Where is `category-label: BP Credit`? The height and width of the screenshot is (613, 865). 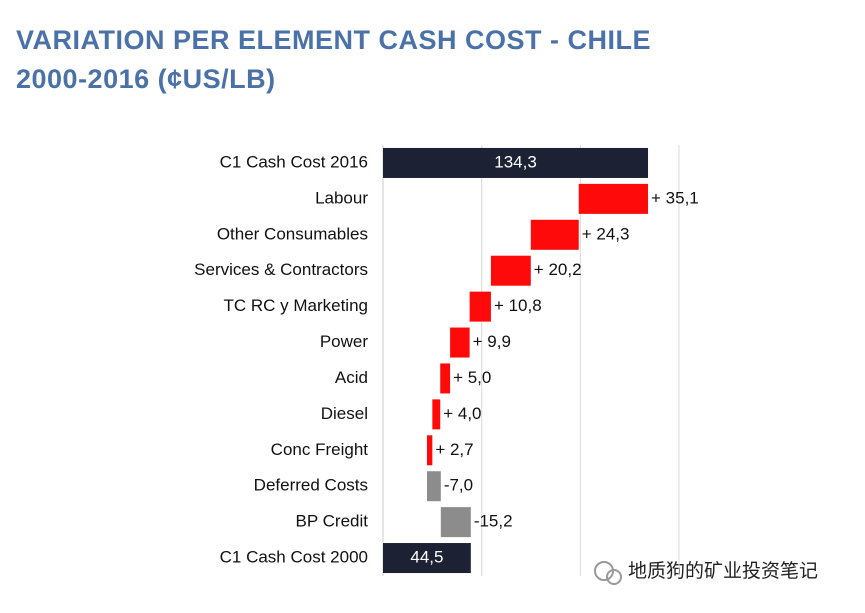 category-label: BP Credit is located at coordinates (332, 521).